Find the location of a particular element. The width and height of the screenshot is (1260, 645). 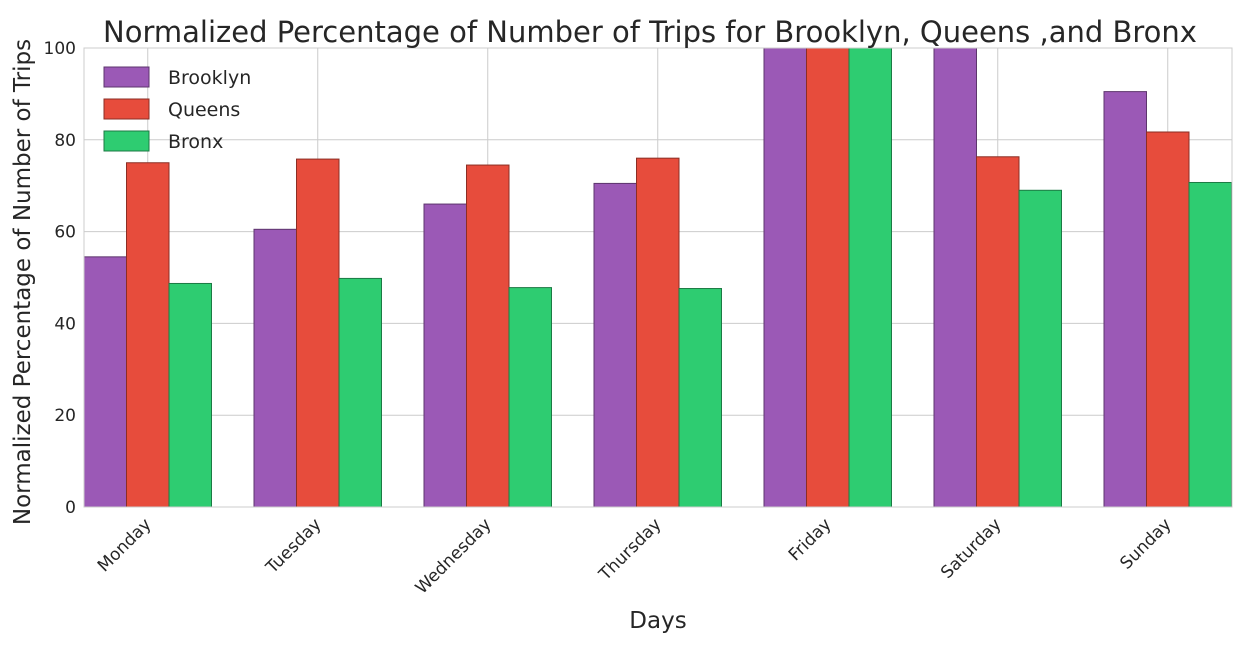

bar-queens-wednesday is located at coordinates (488, 336).